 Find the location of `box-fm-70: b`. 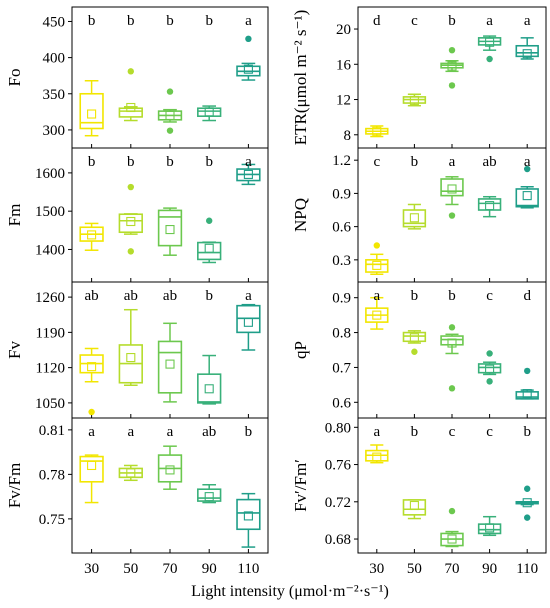

box-fm-70: b is located at coordinates (170, 218).